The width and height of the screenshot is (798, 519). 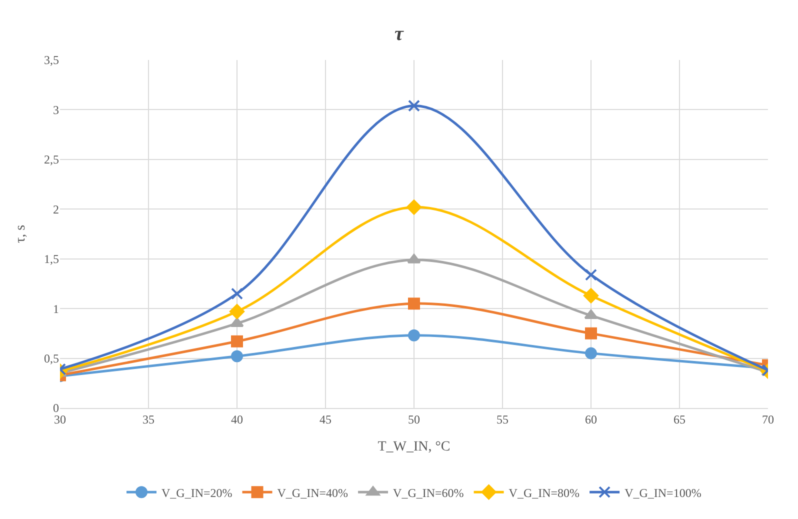 What do you see at coordinates (148, 419) in the screenshot?
I see `x-tick-label: 35` at bounding box center [148, 419].